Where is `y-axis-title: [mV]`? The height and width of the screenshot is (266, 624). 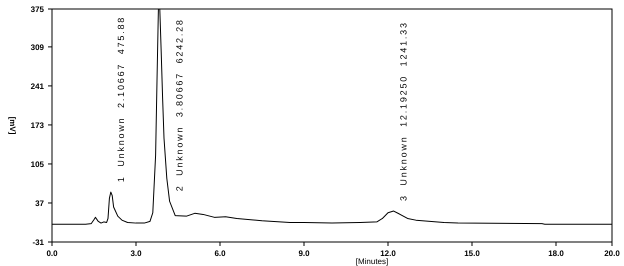 y-axis-title: [mV] is located at coordinates (12, 125).